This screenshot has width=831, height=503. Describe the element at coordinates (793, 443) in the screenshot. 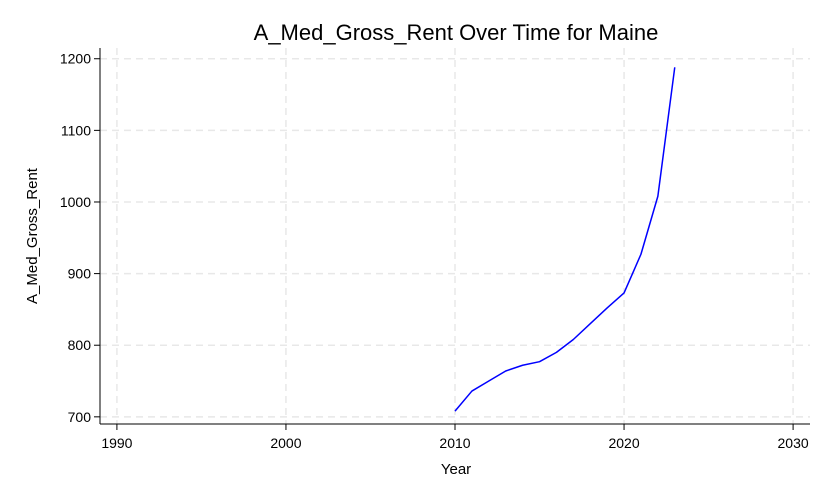

I see `x-tick-label: 2030` at that location.